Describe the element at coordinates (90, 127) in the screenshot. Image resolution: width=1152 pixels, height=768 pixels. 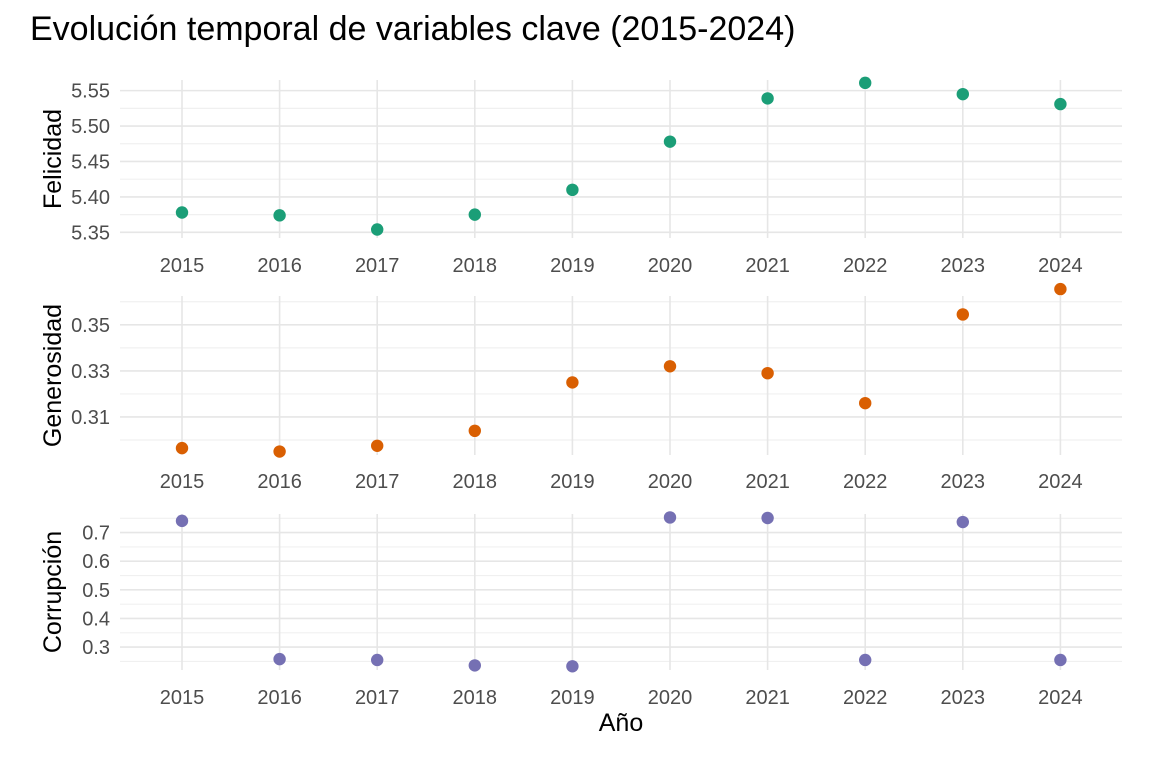
I see `y-tick-label: 5.50` at that location.